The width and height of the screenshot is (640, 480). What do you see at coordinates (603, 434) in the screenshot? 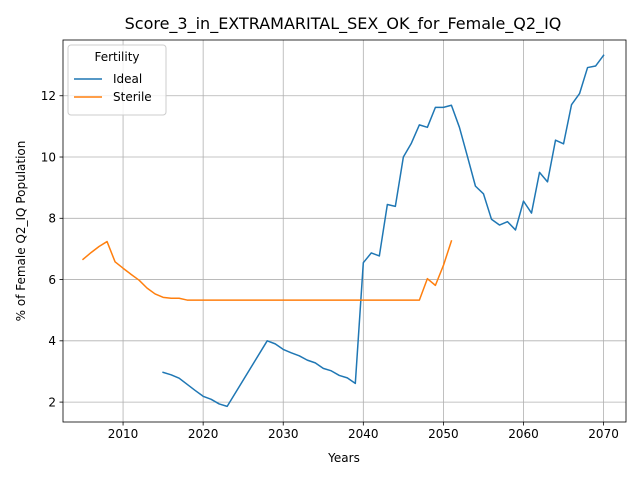
I see `x-tick-label: 2070` at bounding box center [603, 434].